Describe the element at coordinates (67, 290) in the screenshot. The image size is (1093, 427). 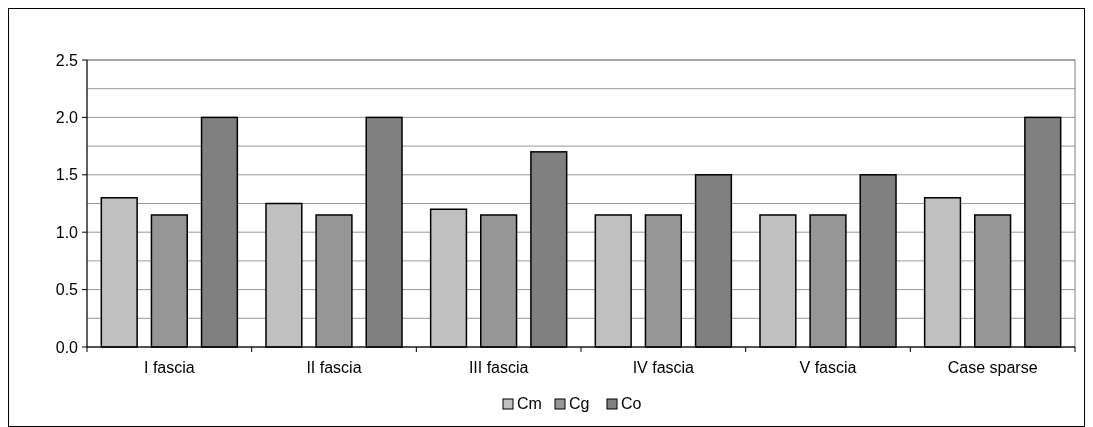
I see `y-tick-label: 0.5` at that location.